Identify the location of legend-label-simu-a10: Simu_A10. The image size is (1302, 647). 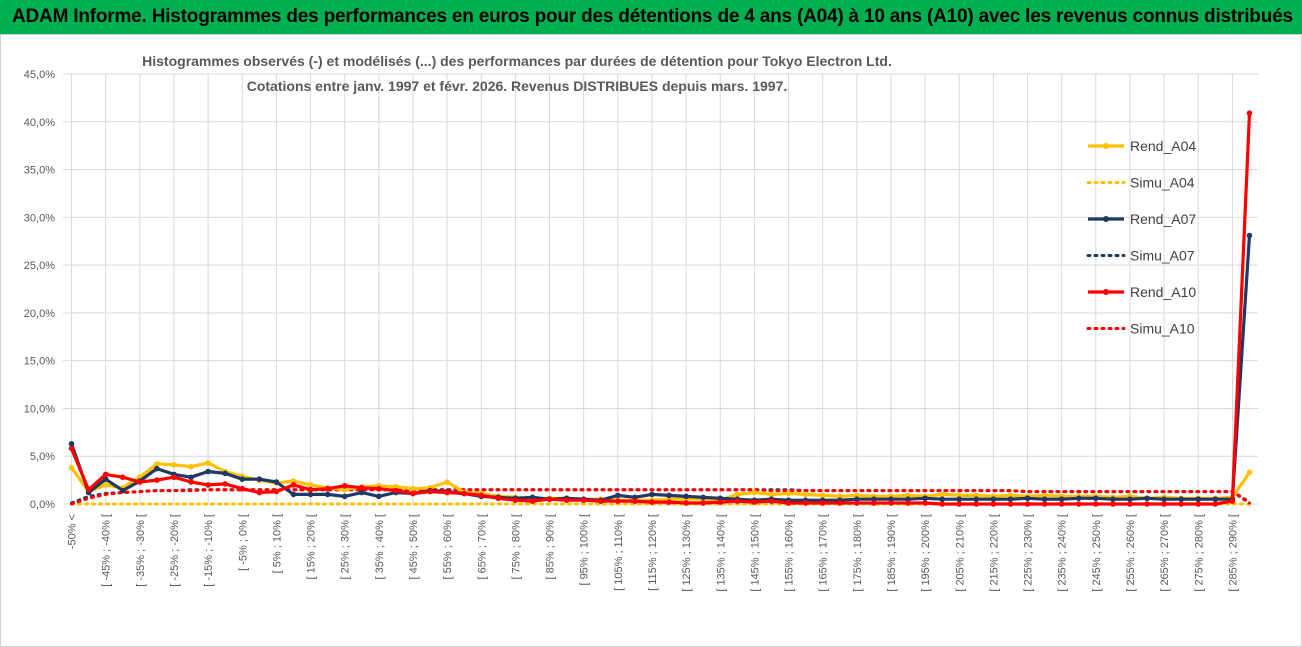
(1162, 329).